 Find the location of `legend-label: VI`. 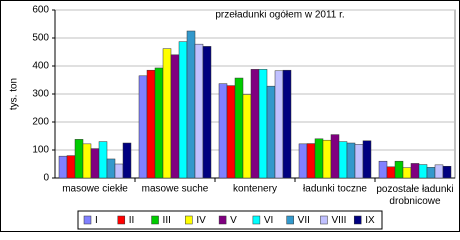

legend-label: VI is located at coordinates (268, 220).